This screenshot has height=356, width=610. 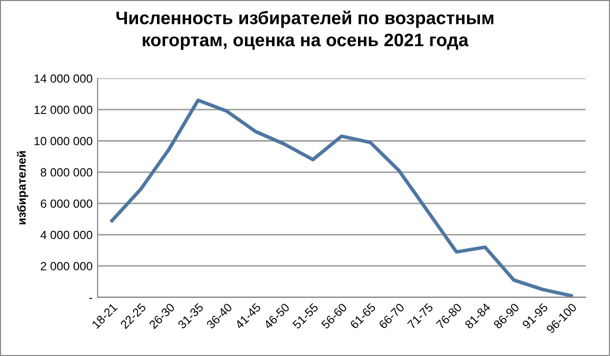 What do you see at coordinates (63, 78) in the screenshot?
I see `y-tick-label: 14 000 000` at bounding box center [63, 78].